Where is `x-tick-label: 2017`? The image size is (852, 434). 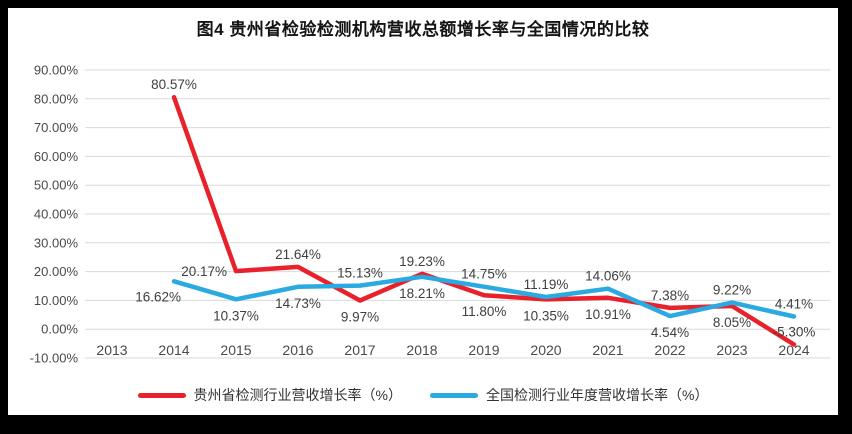
x-tick-label: 2017 is located at coordinates (359, 350).